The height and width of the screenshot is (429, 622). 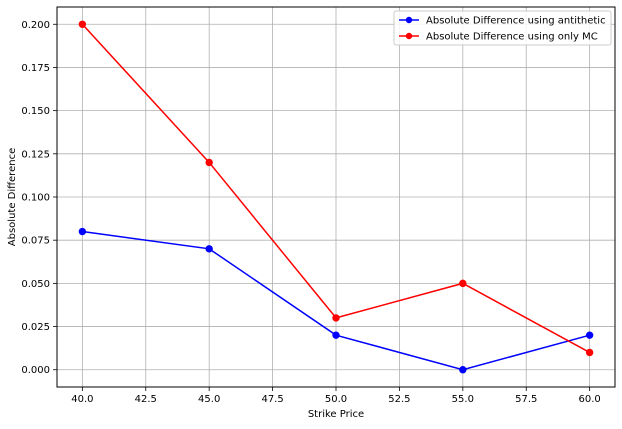 What do you see at coordinates (209, 399) in the screenshot?
I see `x-tick-label: 45.0` at bounding box center [209, 399].